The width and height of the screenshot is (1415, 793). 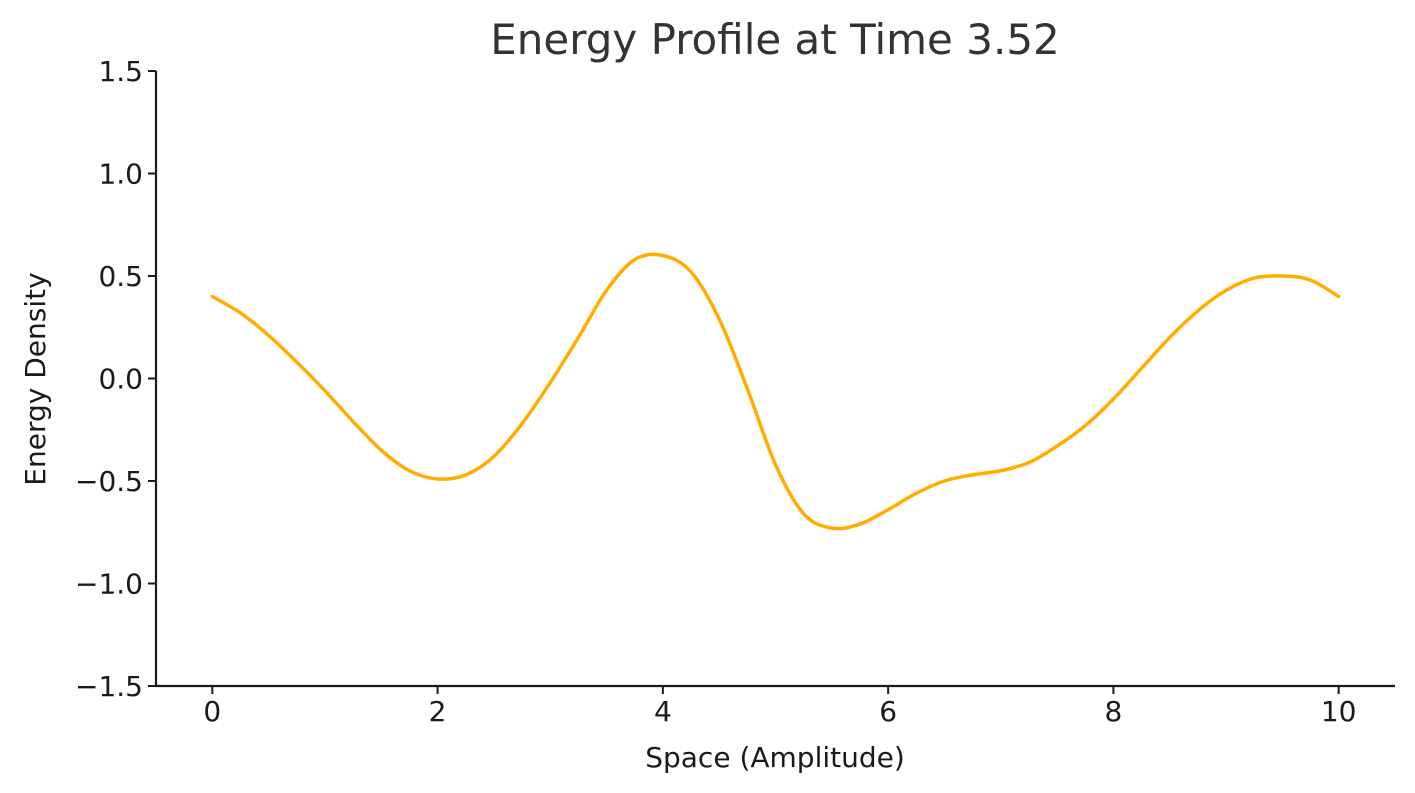 I want to click on y-tick-label: −0.5, so click(x=109, y=481).